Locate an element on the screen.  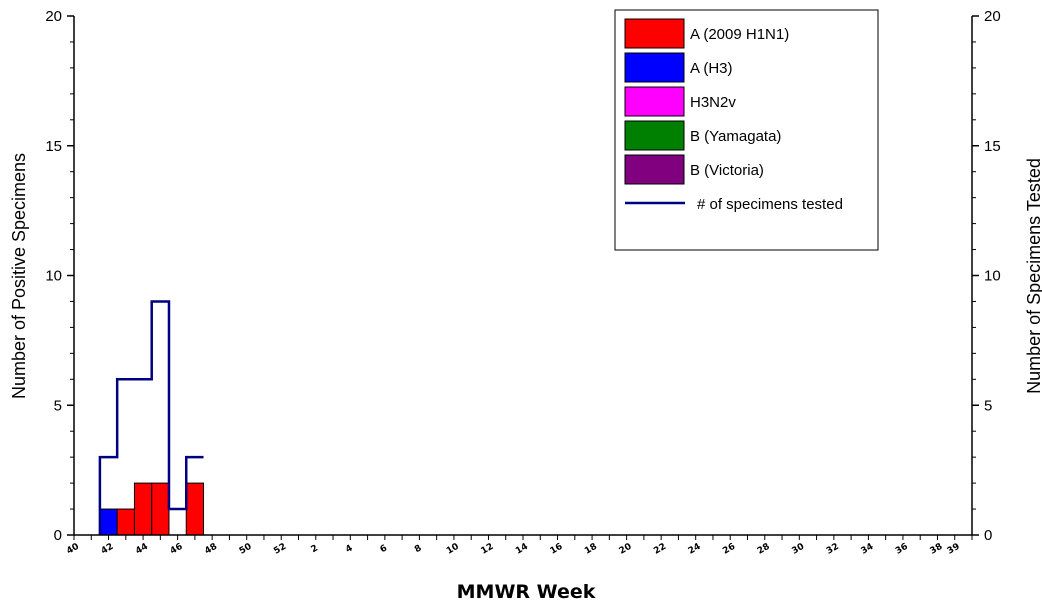
bar-a-h3--41 is located at coordinates (108, 522).